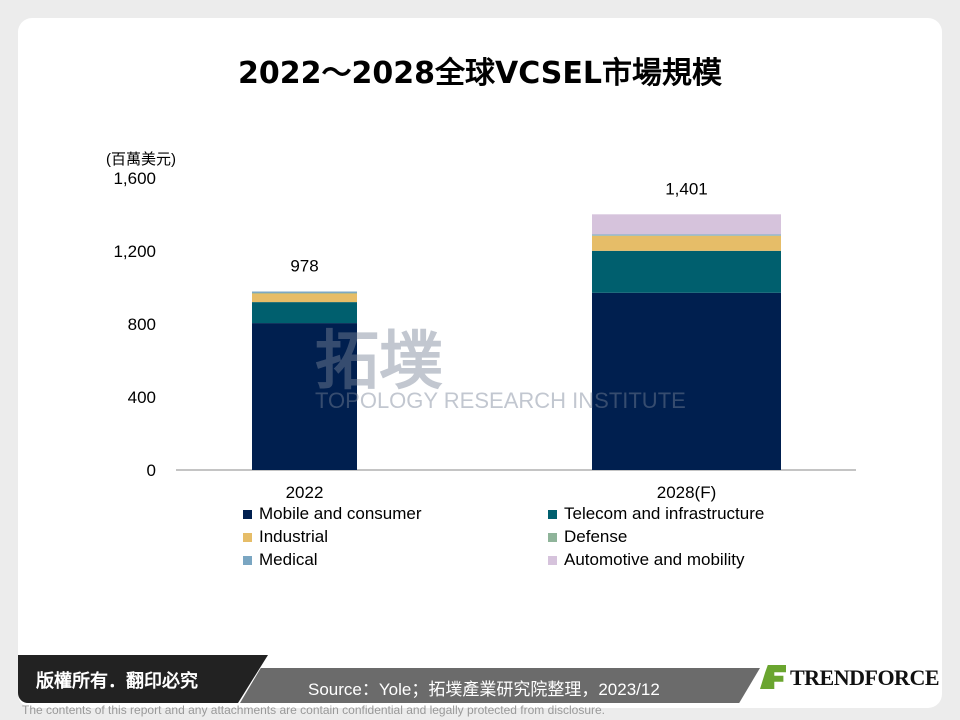  Describe the element at coordinates (151, 470) in the screenshot. I see `y-tick-label: 0` at that location.